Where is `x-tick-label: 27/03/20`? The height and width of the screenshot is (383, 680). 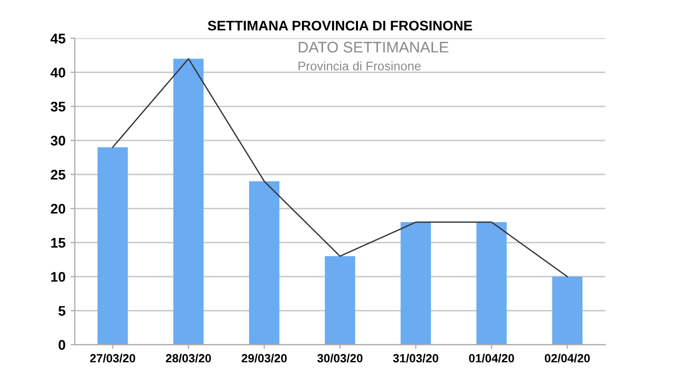 x-tick-label: 27/03/20 is located at coordinates (113, 358).